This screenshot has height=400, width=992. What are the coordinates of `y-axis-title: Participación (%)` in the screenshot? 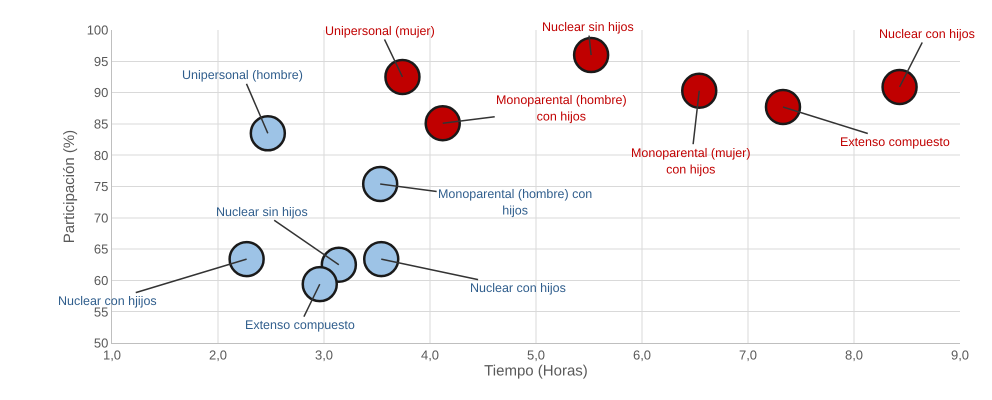 It's located at (69, 187).